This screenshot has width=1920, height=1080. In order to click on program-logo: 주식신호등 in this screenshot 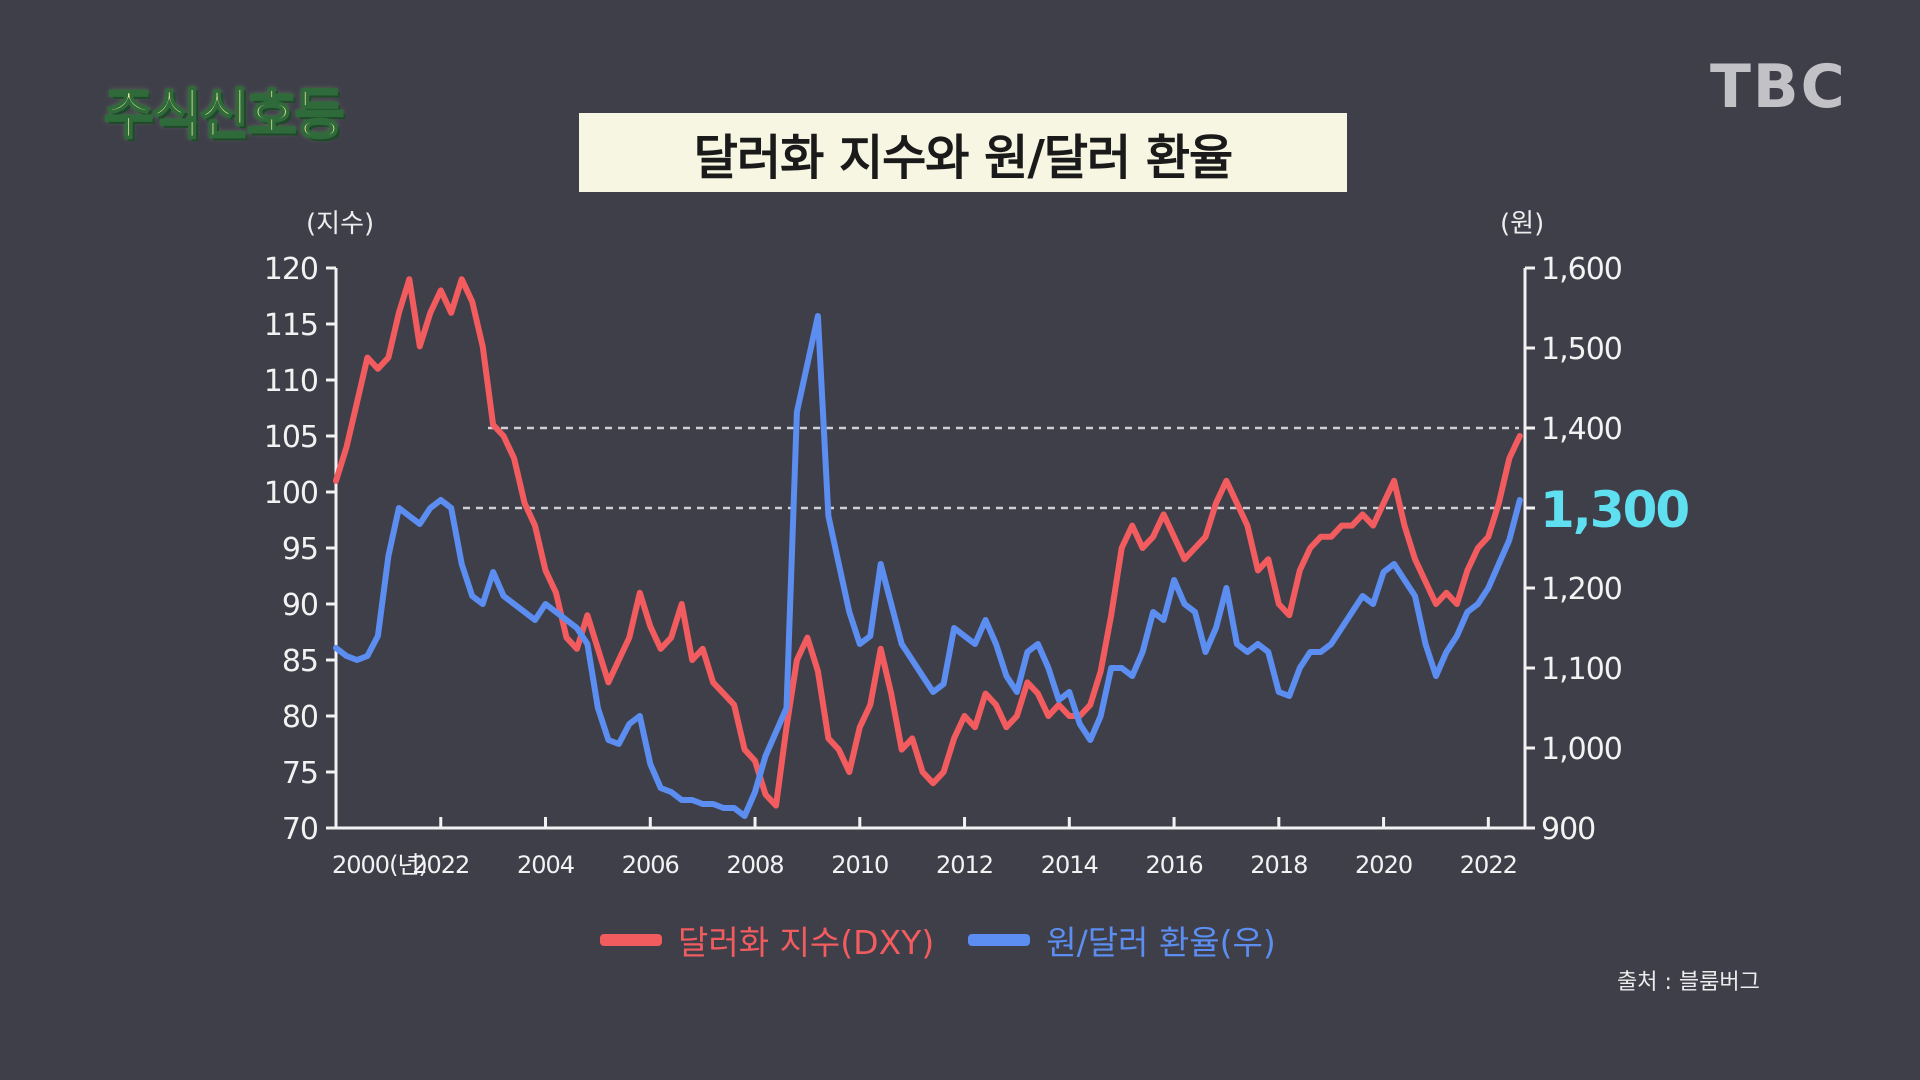, I will do `click(224, 114)`.